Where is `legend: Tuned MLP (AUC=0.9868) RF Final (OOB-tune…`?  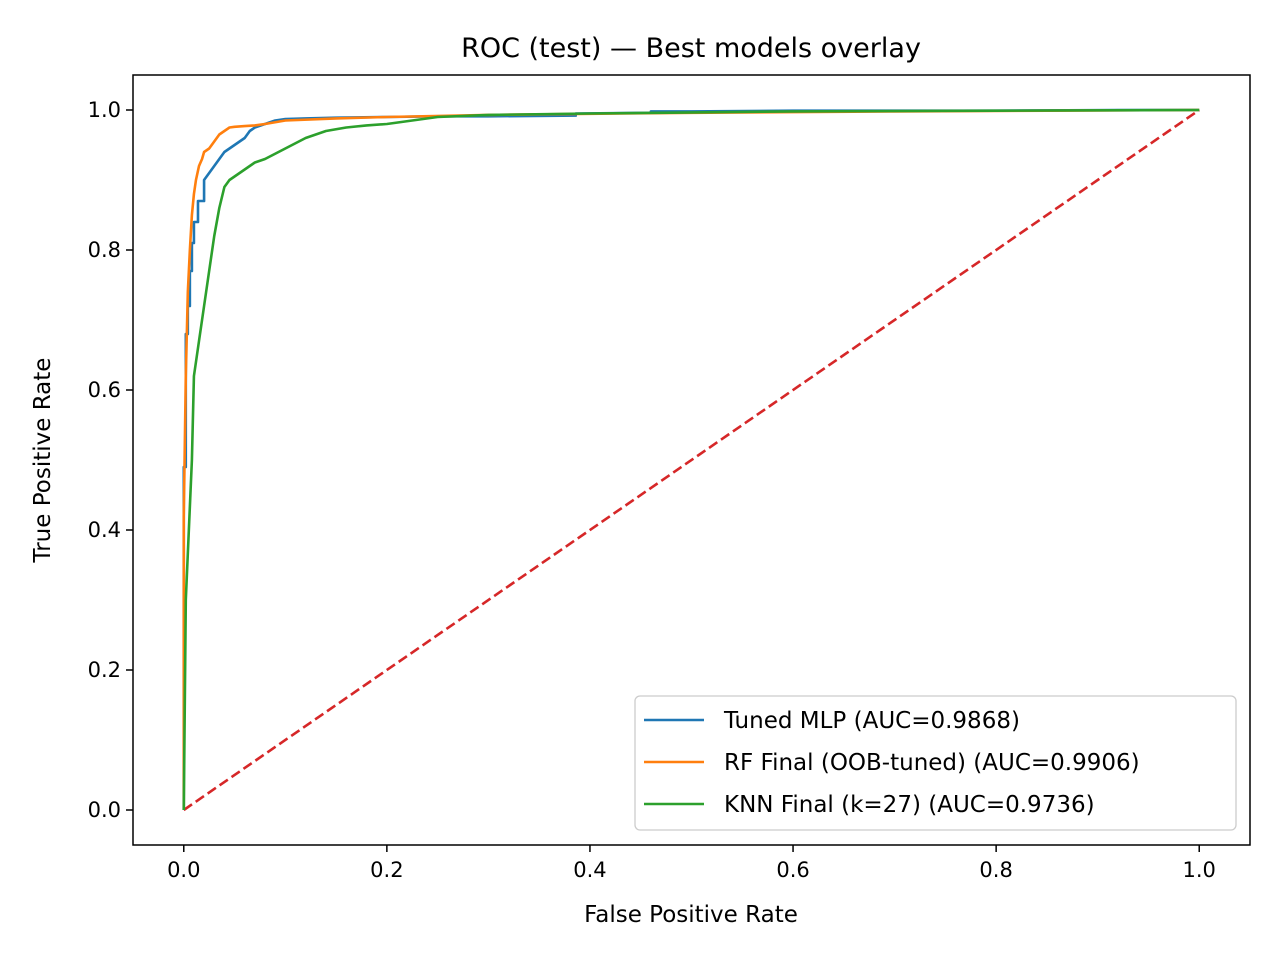 legend: Tuned MLP (AUC=0.9868) RF Final (OOB-tune… is located at coordinates (935, 763).